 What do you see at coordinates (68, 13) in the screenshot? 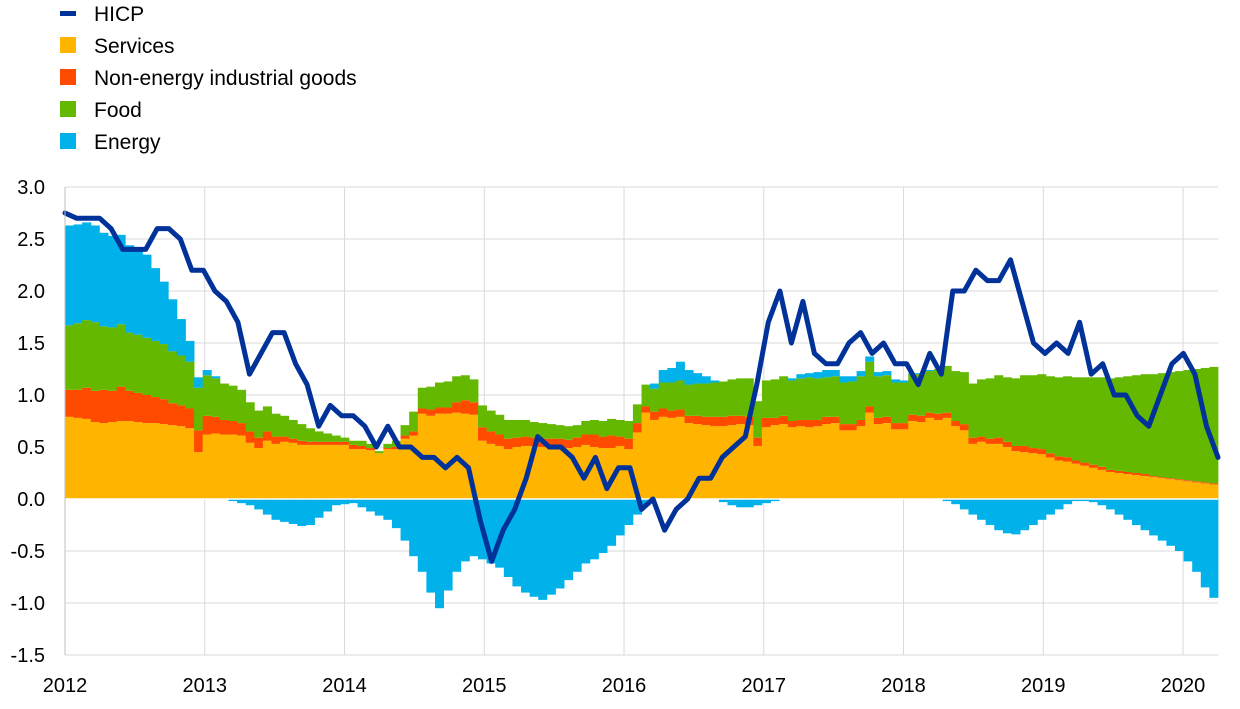
I see `legend-swatch` at bounding box center [68, 13].